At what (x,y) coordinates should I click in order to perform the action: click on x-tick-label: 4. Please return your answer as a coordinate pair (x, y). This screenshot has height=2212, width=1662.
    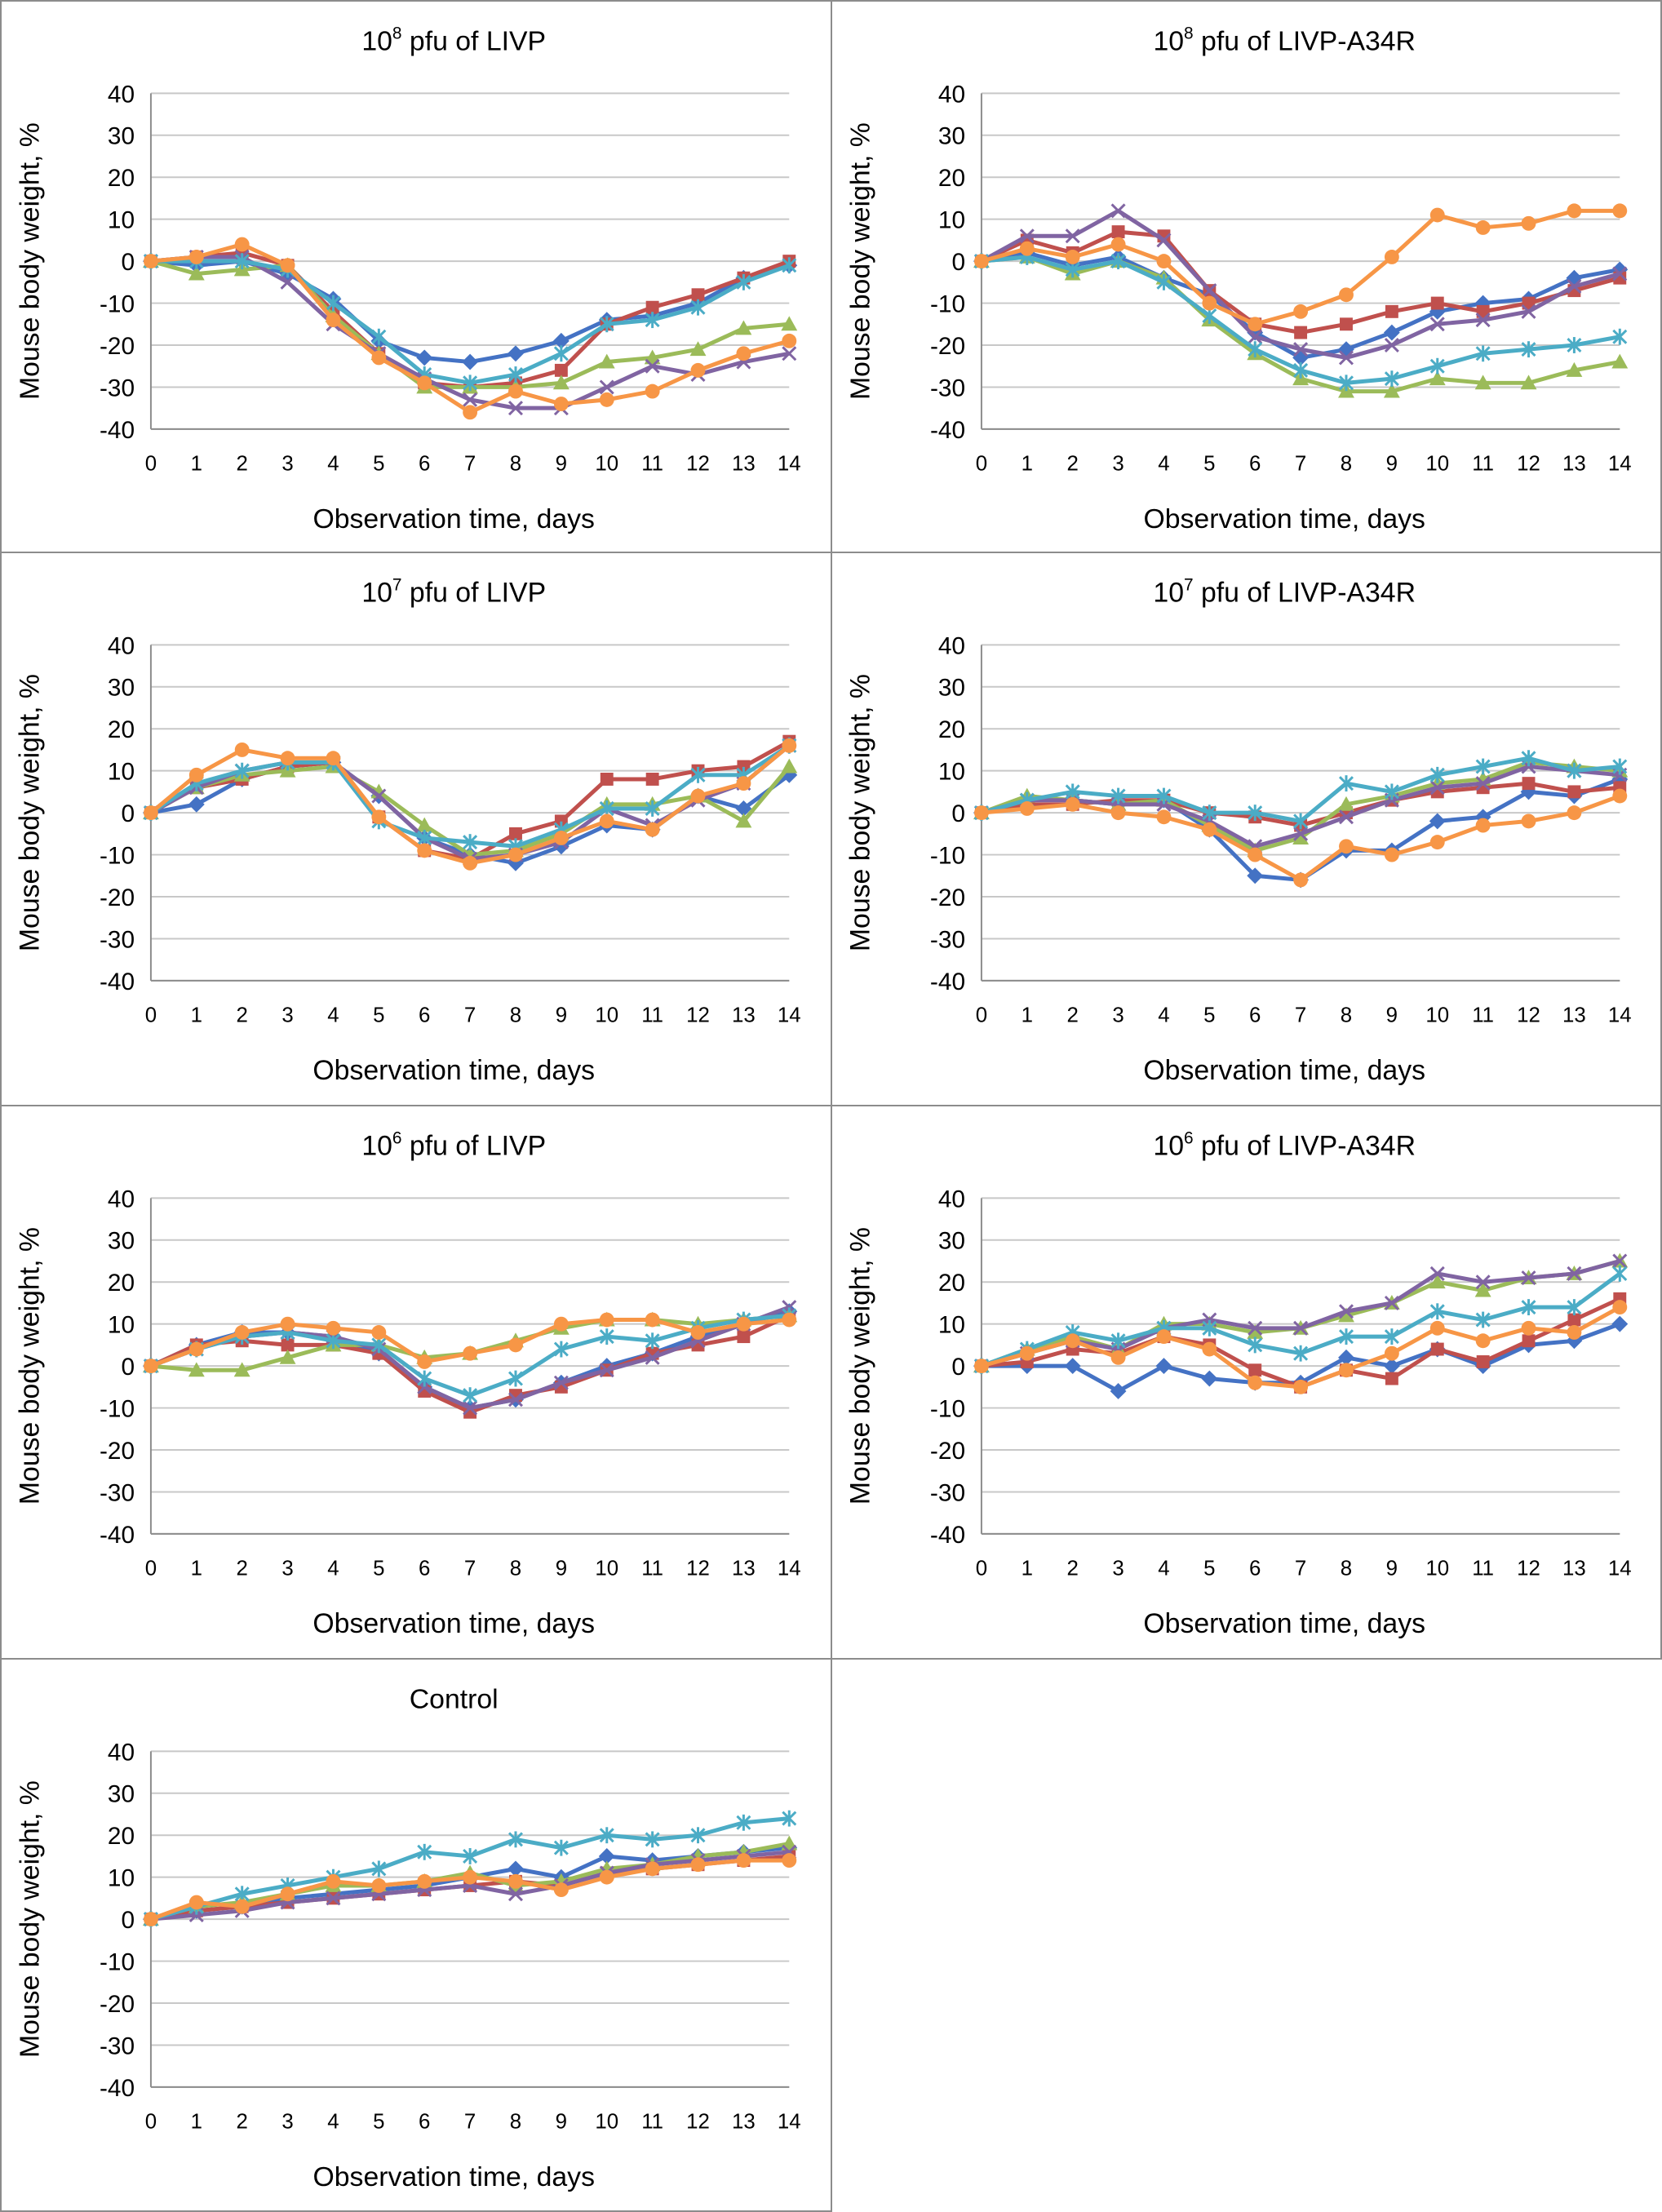
    Looking at the image, I should click on (333, 1569).